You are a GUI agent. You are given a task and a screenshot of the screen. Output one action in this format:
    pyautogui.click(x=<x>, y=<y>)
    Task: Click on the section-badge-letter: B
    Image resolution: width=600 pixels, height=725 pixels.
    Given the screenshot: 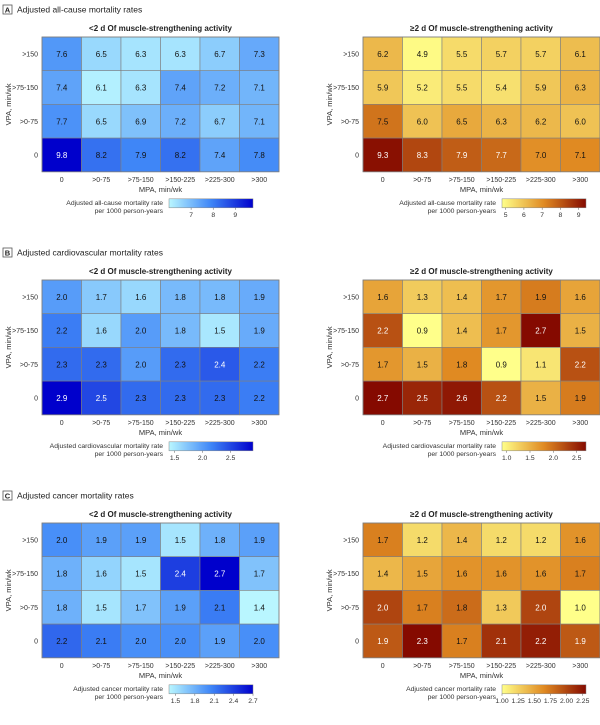 What is the action you would take?
    pyautogui.click(x=8, y=252)
    